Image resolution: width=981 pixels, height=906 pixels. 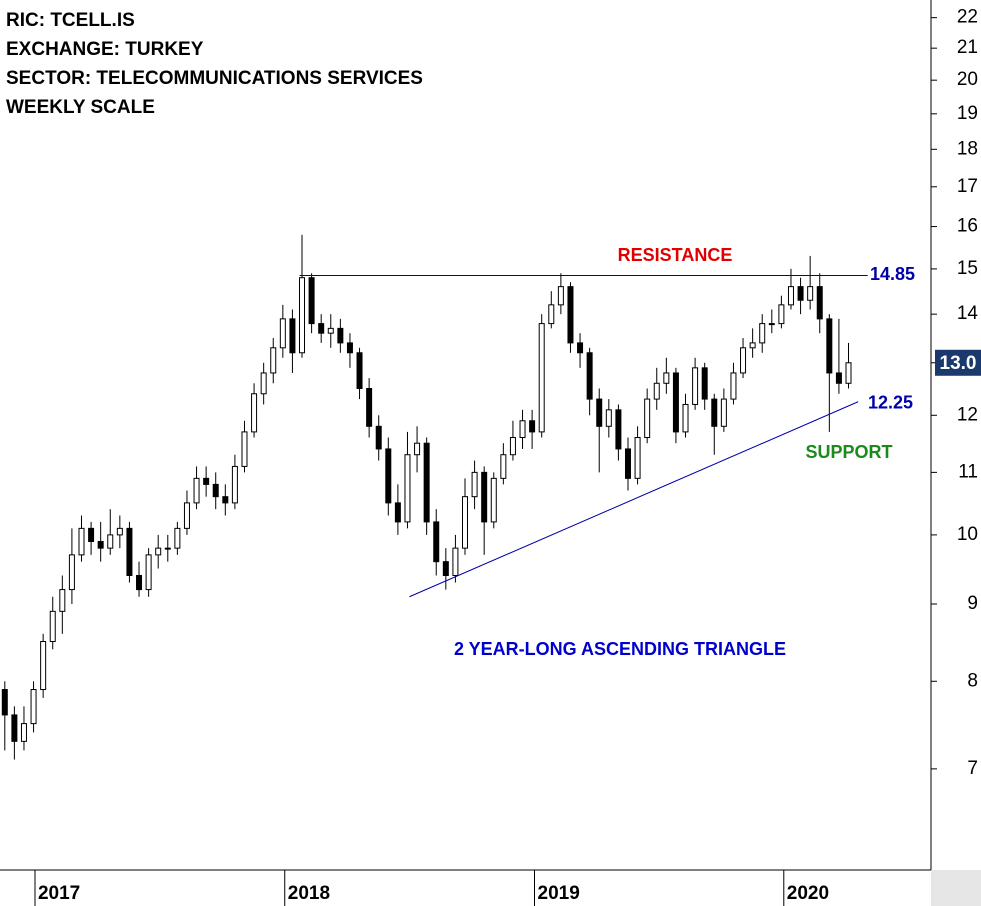 What do you see at coordinates (968, 313) in the screenshot?
I see `y-tick-label: 14` at bounding box center [968, 313].